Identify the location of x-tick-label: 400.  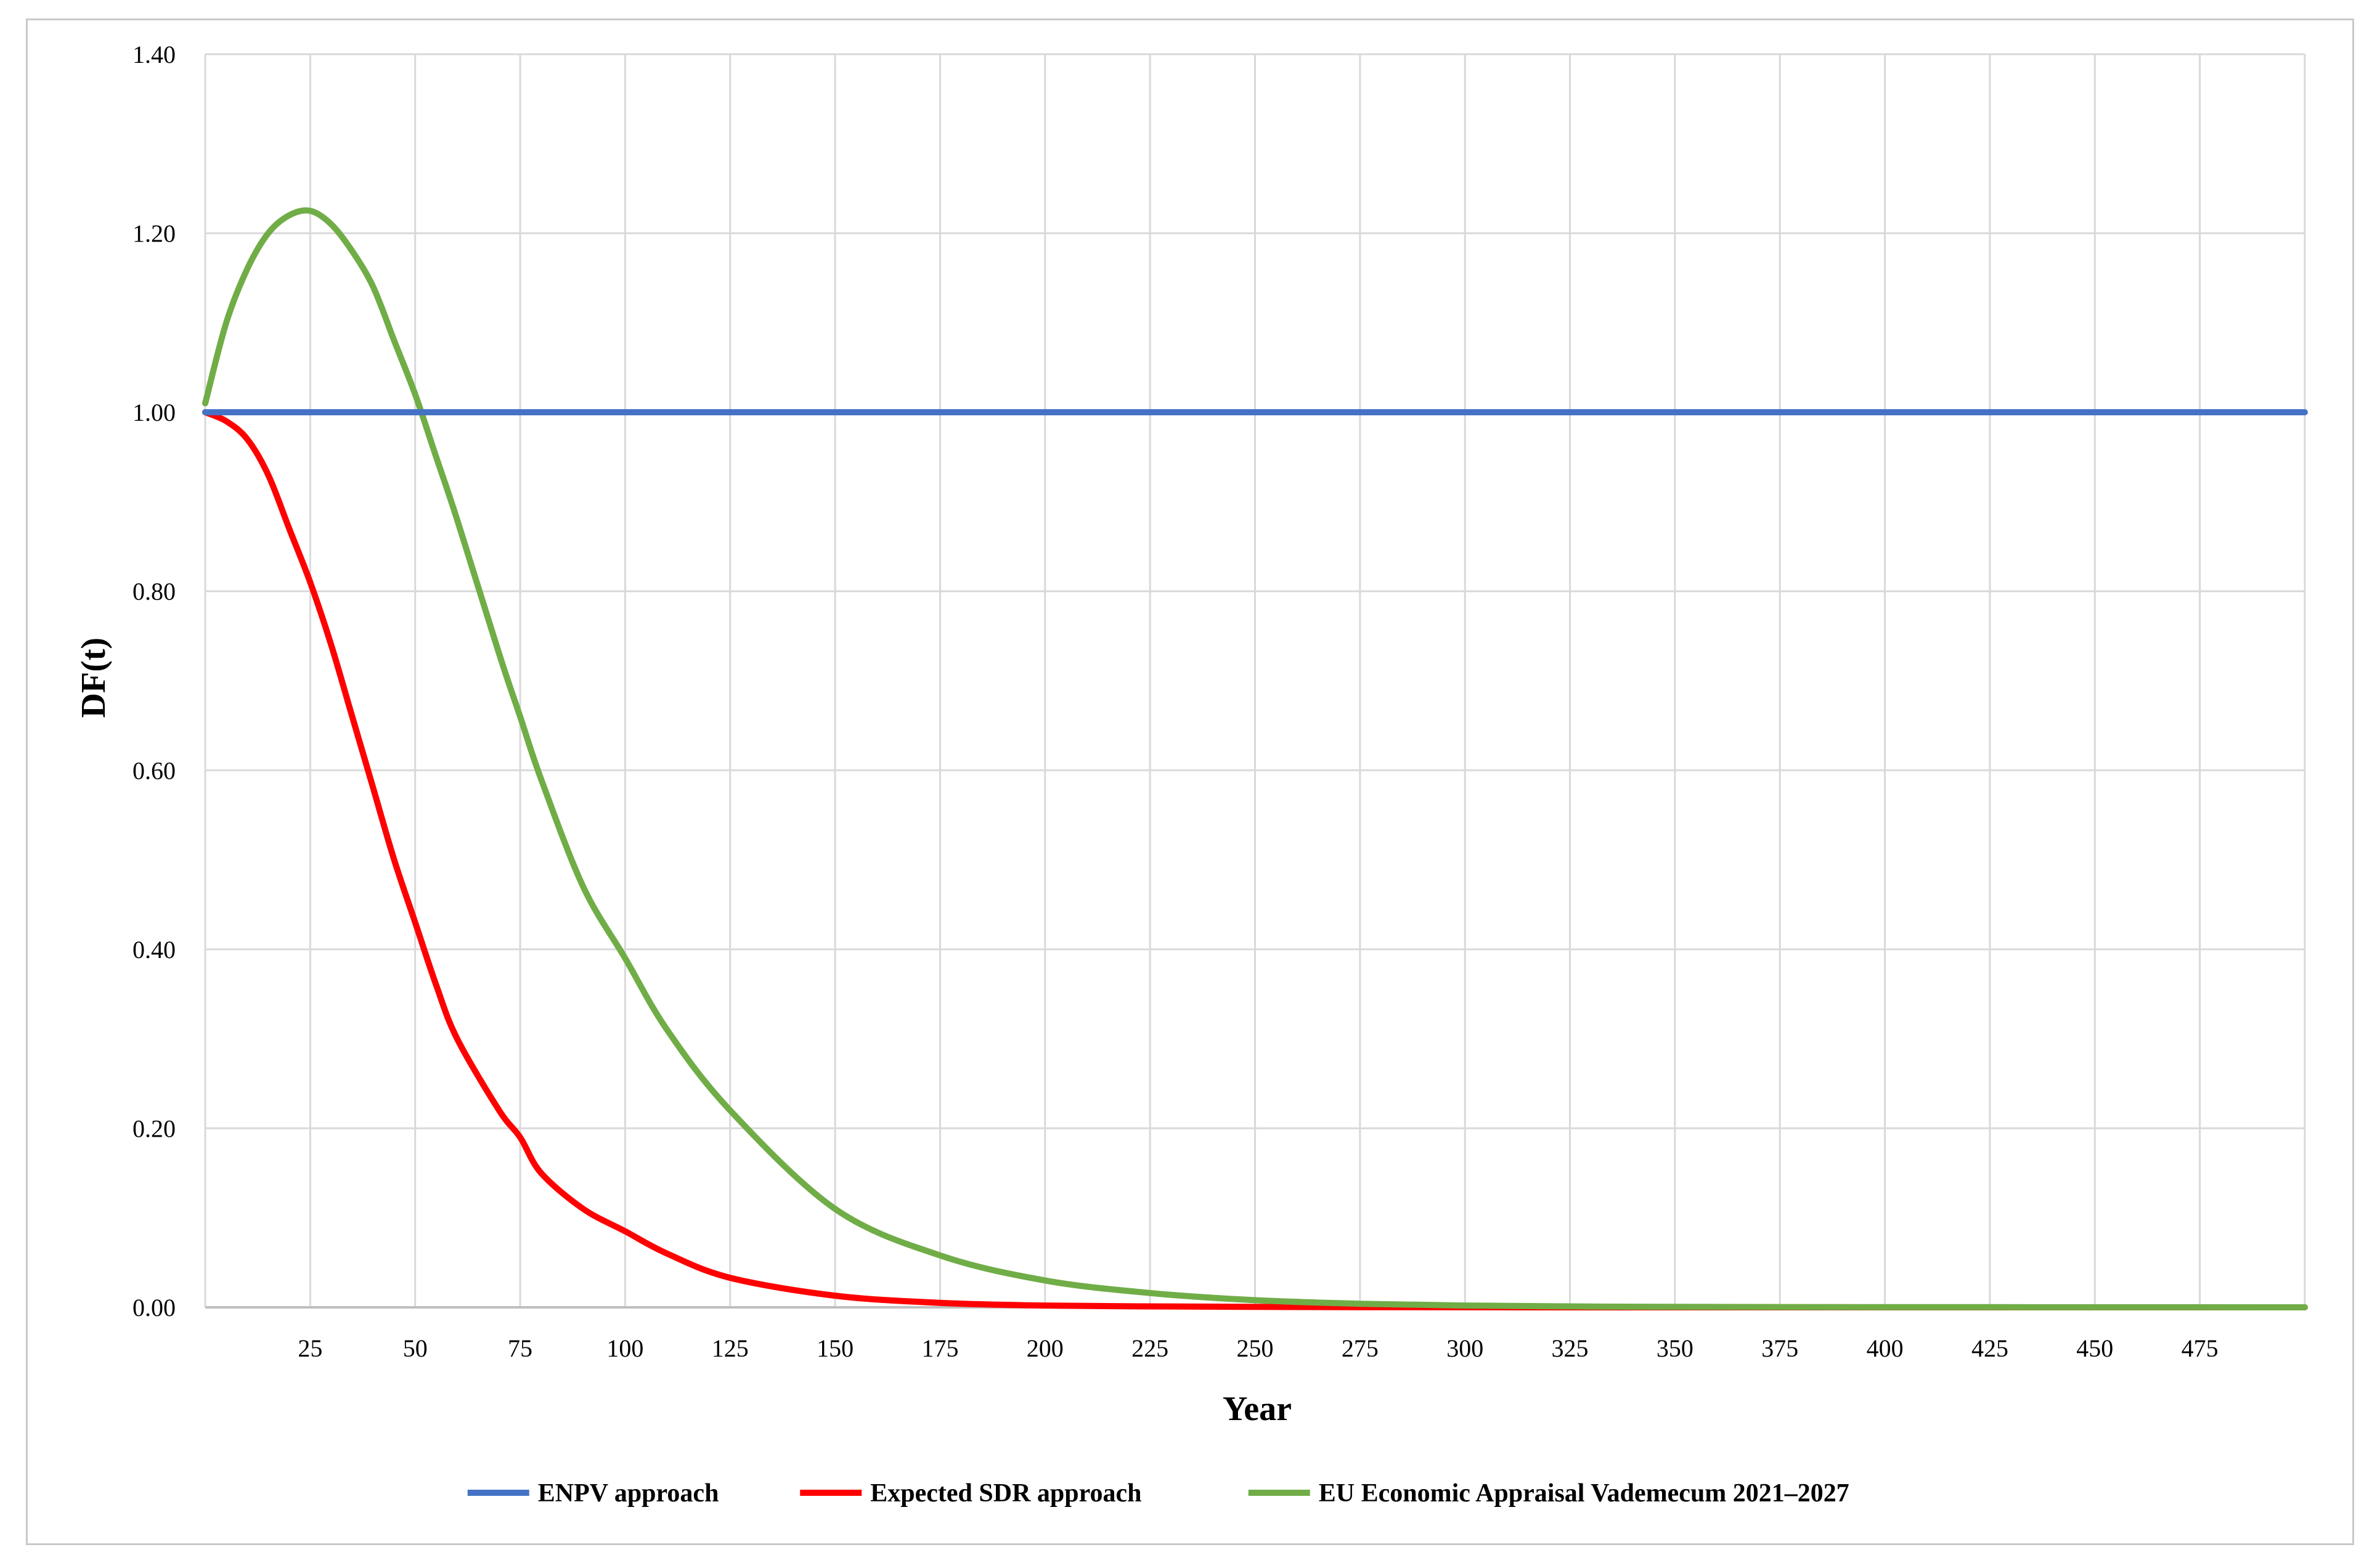
(1885, 1348).